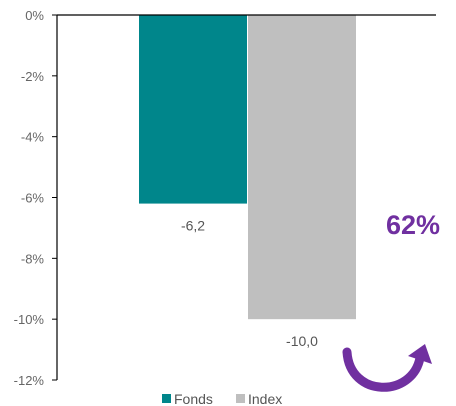  I want to click on data-label-index: -10,0, so click(302, 341).